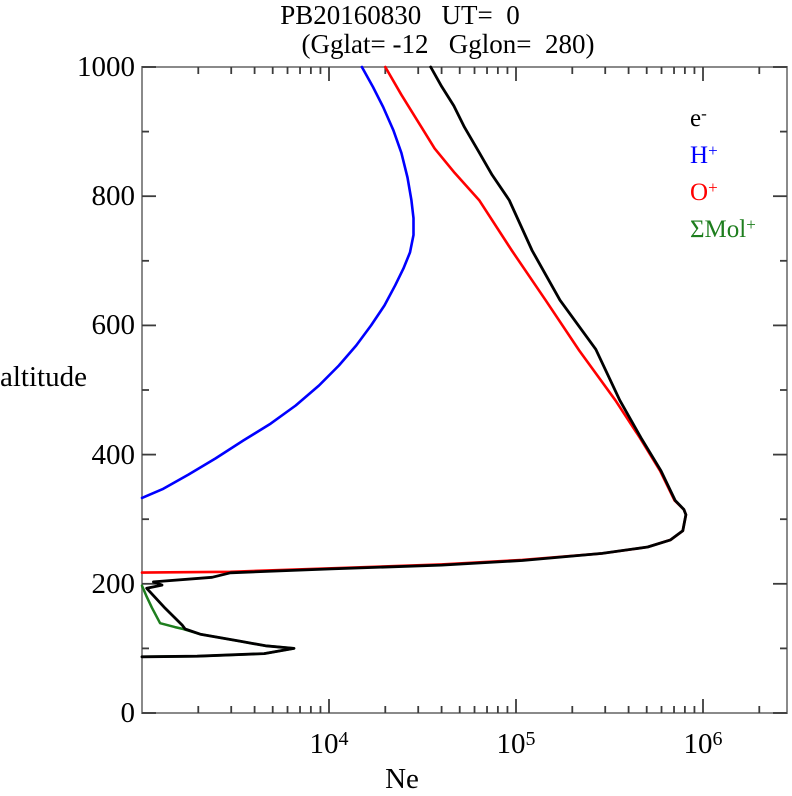 The image size is (792, 796). What do you see at coordinates (128, 713) in the screenshot?
I see `y-tick-label-0: 0` at bounding box center [128, 713].